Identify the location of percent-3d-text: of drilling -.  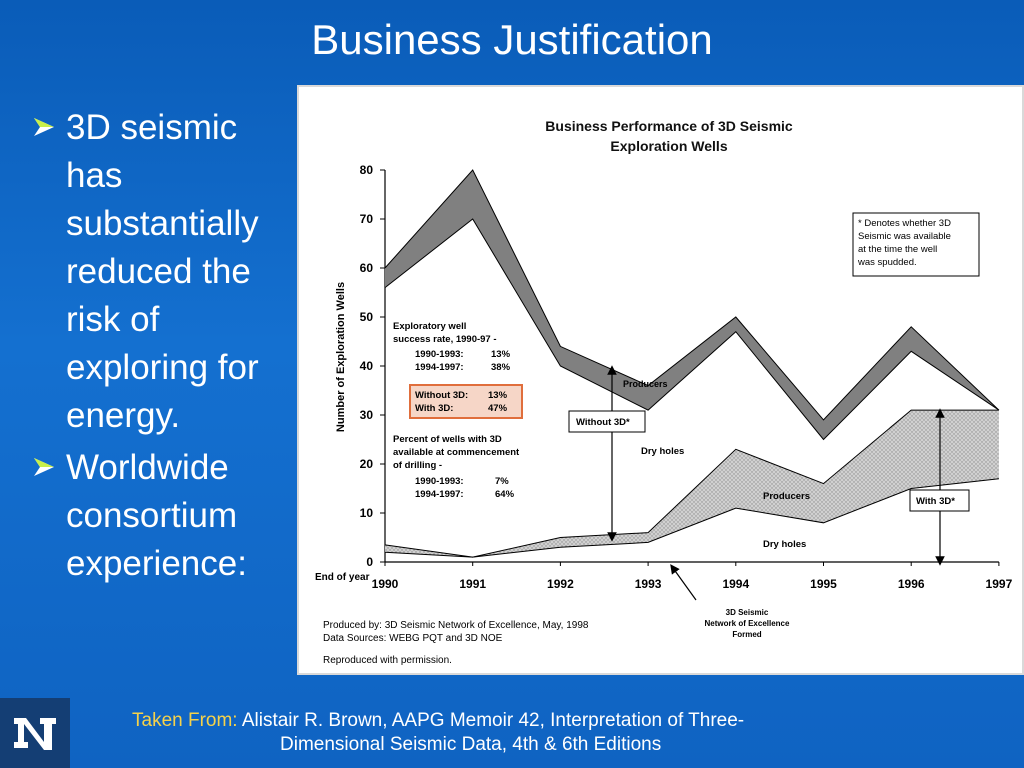
(417, 465).